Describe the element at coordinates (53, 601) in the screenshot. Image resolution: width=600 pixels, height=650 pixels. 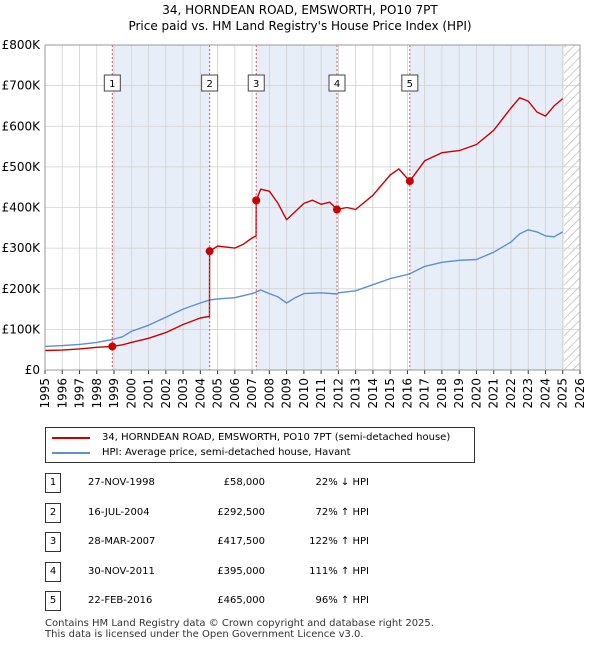
I see `transaction-number: 5` at that location.